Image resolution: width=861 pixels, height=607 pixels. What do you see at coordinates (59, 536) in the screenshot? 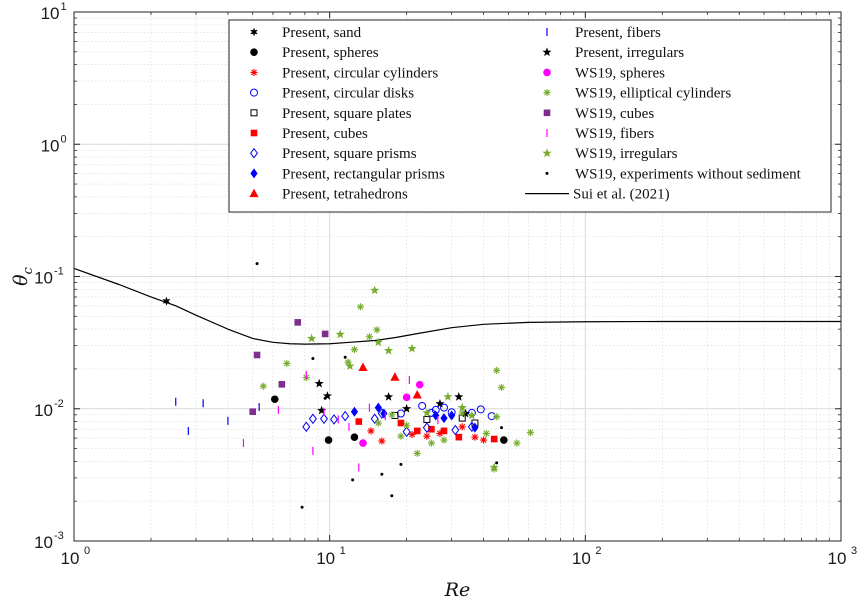
I see `y-tick-exponent-0: -3` at bounding box center [59, 536].